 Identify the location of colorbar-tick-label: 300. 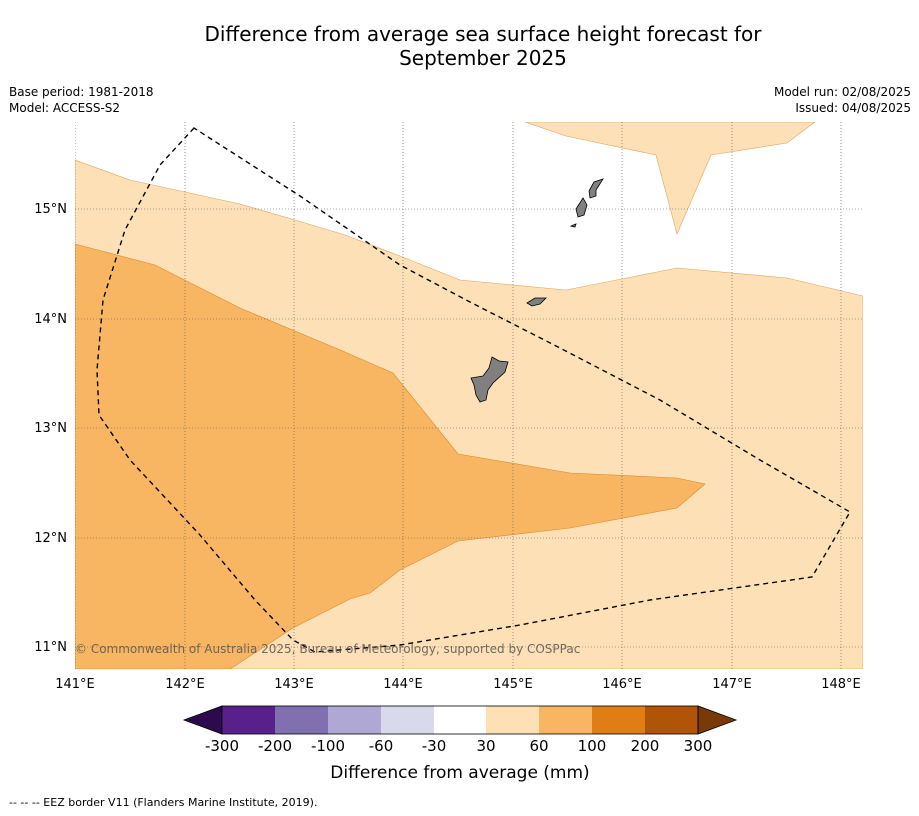
(698, 746).